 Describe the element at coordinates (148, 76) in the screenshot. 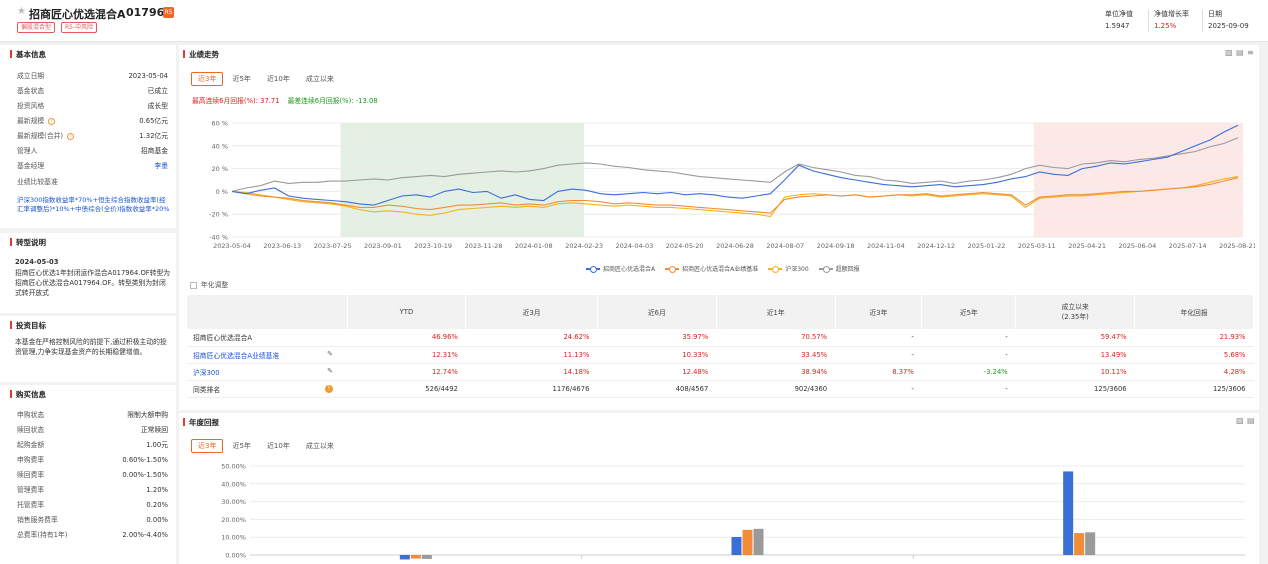

I see `info-value: 2023-05-04` at that location.